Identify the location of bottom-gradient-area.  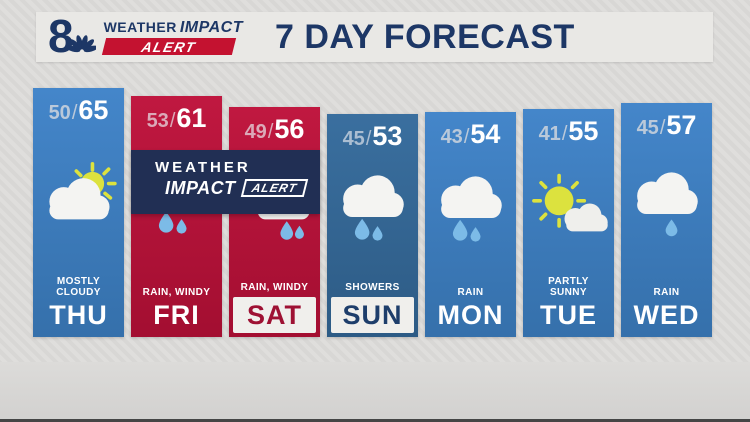
(375, 392).